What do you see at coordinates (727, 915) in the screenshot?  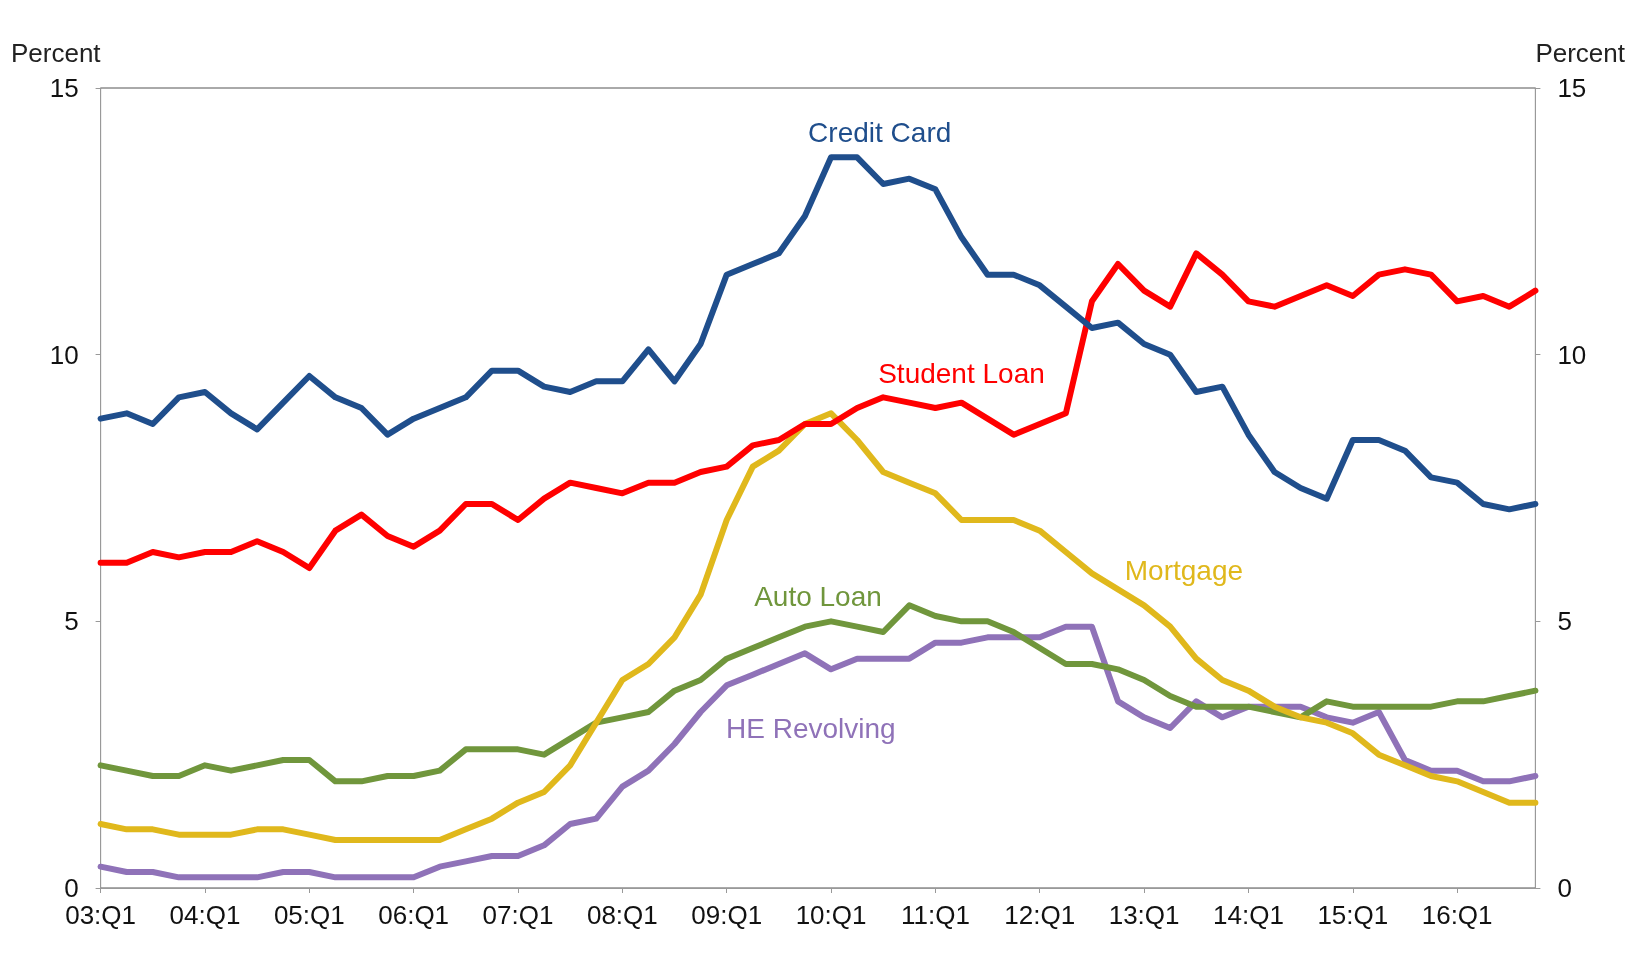 I see `x-tick-label: 09:Q1` at bounding box center [727, 915].